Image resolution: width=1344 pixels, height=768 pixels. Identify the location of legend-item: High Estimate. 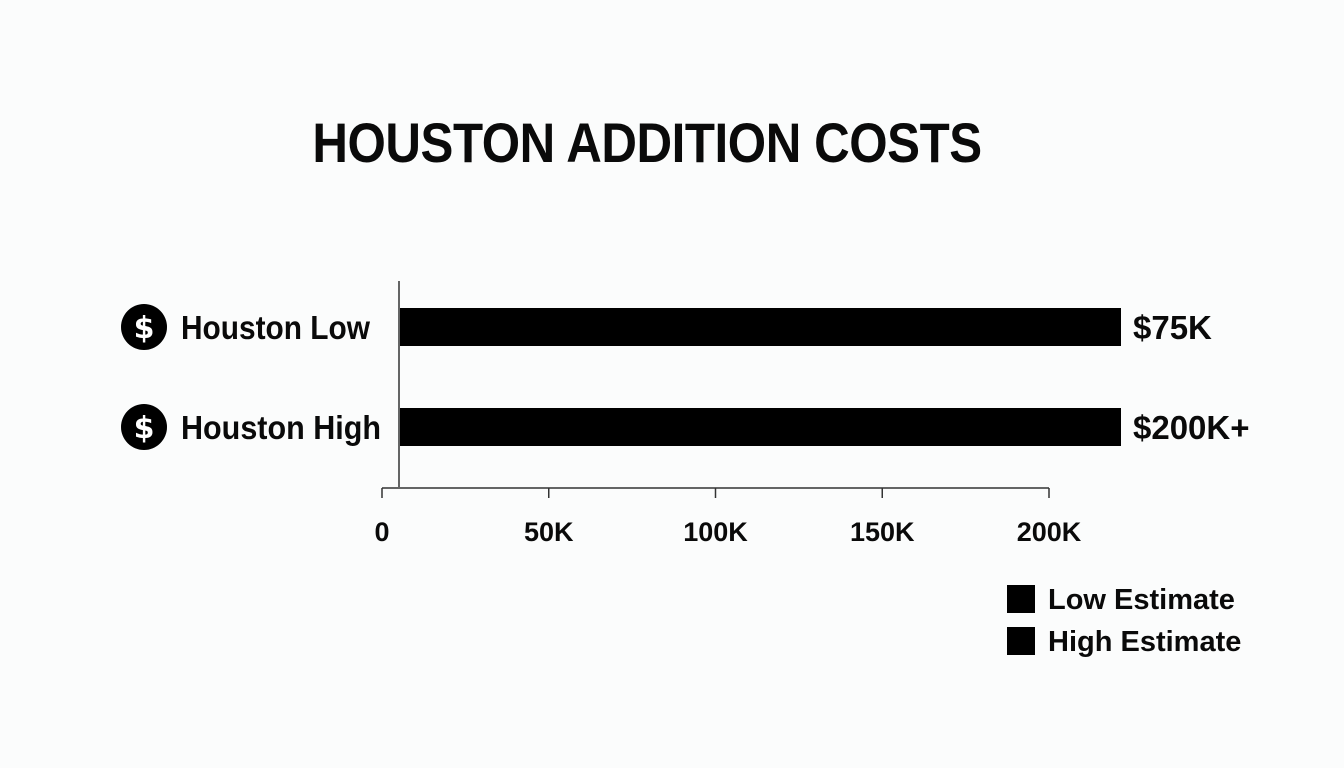
(1124, 642).